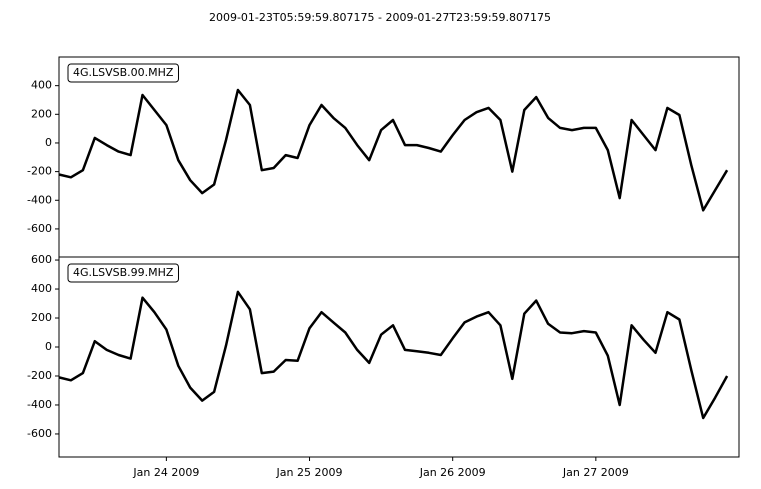 This screenshot has height=489, width=761. What do you see at coordinates (452, 472) in the screenshot?
I see `x-tick-label: Jan 26 2009` at bounding box center [452, 472].